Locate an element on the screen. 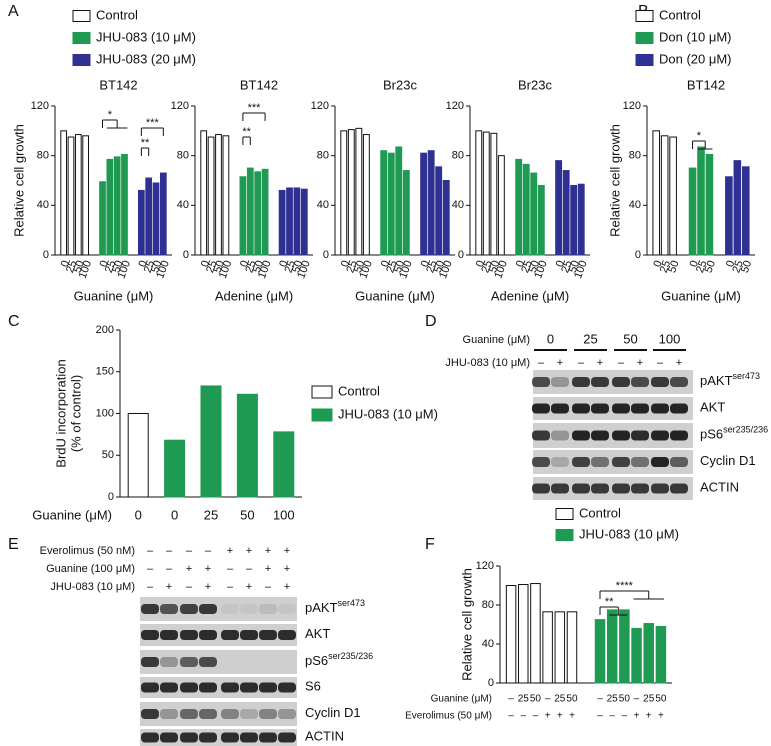 The image size is (771, 746). band-sup: ser235/236 is located at coordinates (350, 656).